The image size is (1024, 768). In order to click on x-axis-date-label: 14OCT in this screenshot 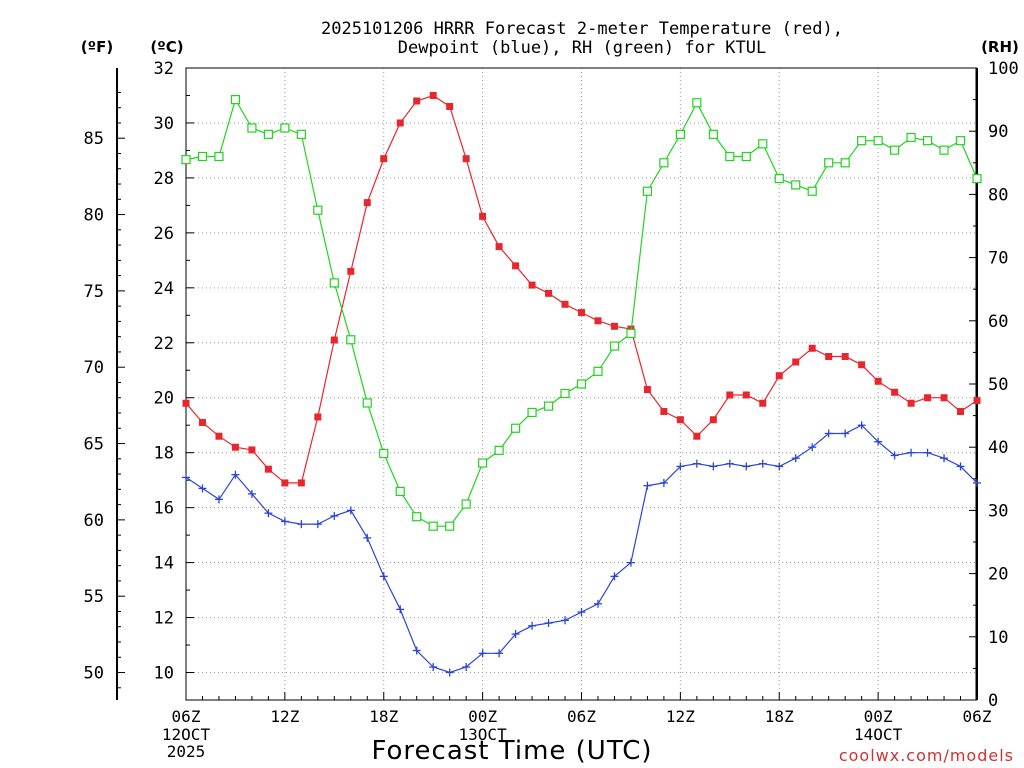, I will do `click(878, 734)`.